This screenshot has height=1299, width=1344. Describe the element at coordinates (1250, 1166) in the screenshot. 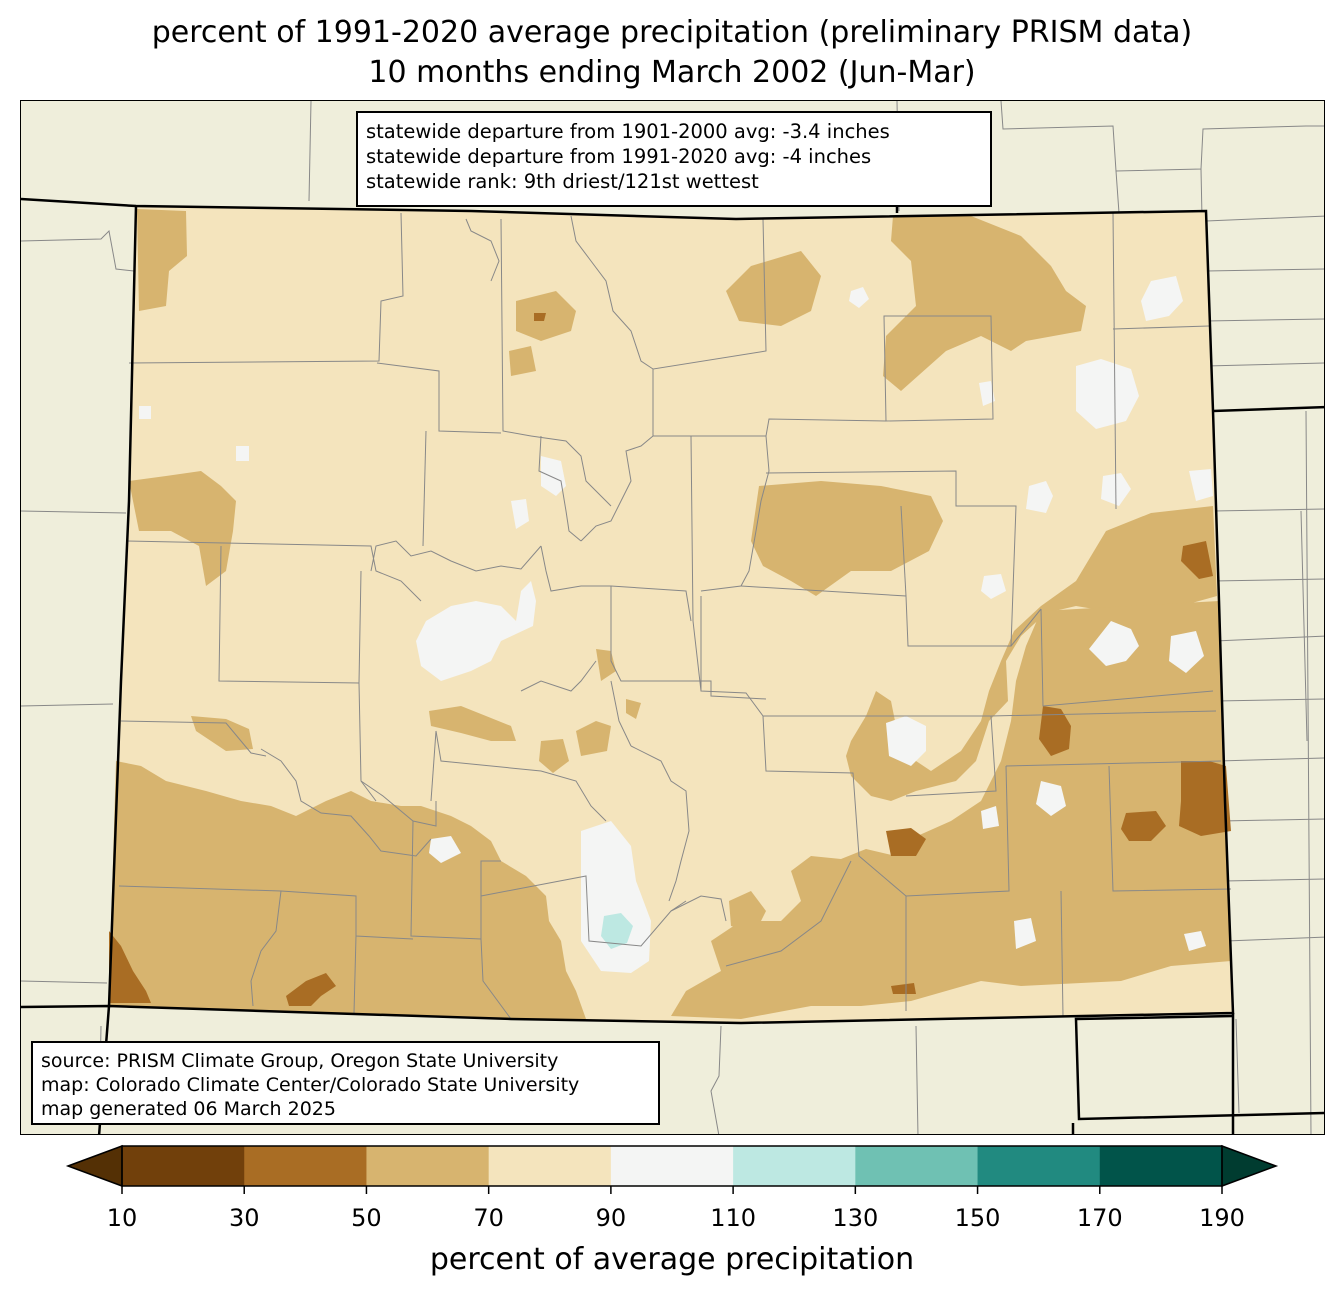

I see `colorbar-over-arrow` at that location.